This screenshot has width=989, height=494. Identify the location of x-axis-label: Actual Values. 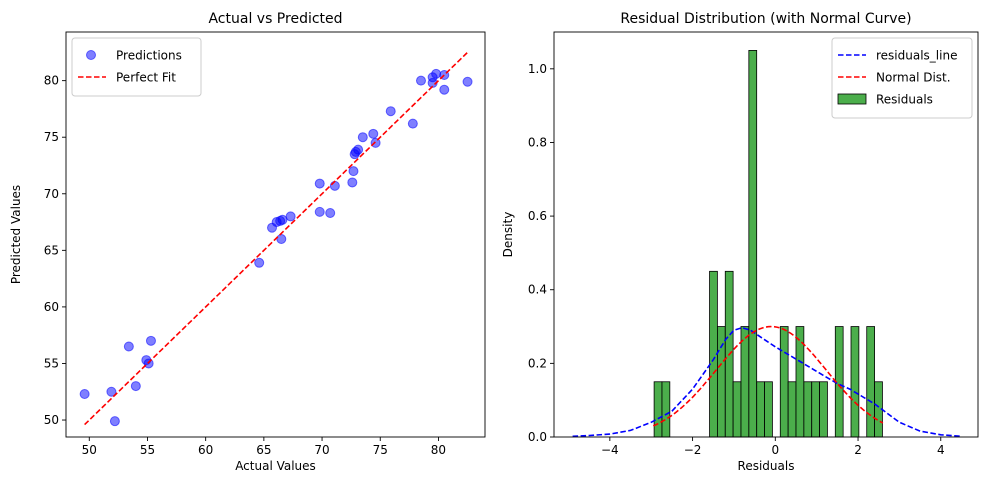
(275, 466).